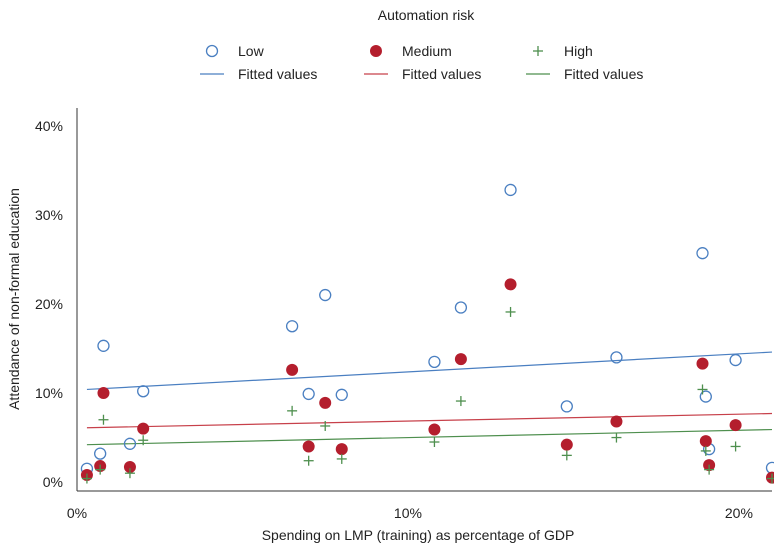 The width and height of the screenshot is (774, 554). Describe the element at coordinates (376, 51) in the screenshot. I see `legend-marker-medium` at that location.